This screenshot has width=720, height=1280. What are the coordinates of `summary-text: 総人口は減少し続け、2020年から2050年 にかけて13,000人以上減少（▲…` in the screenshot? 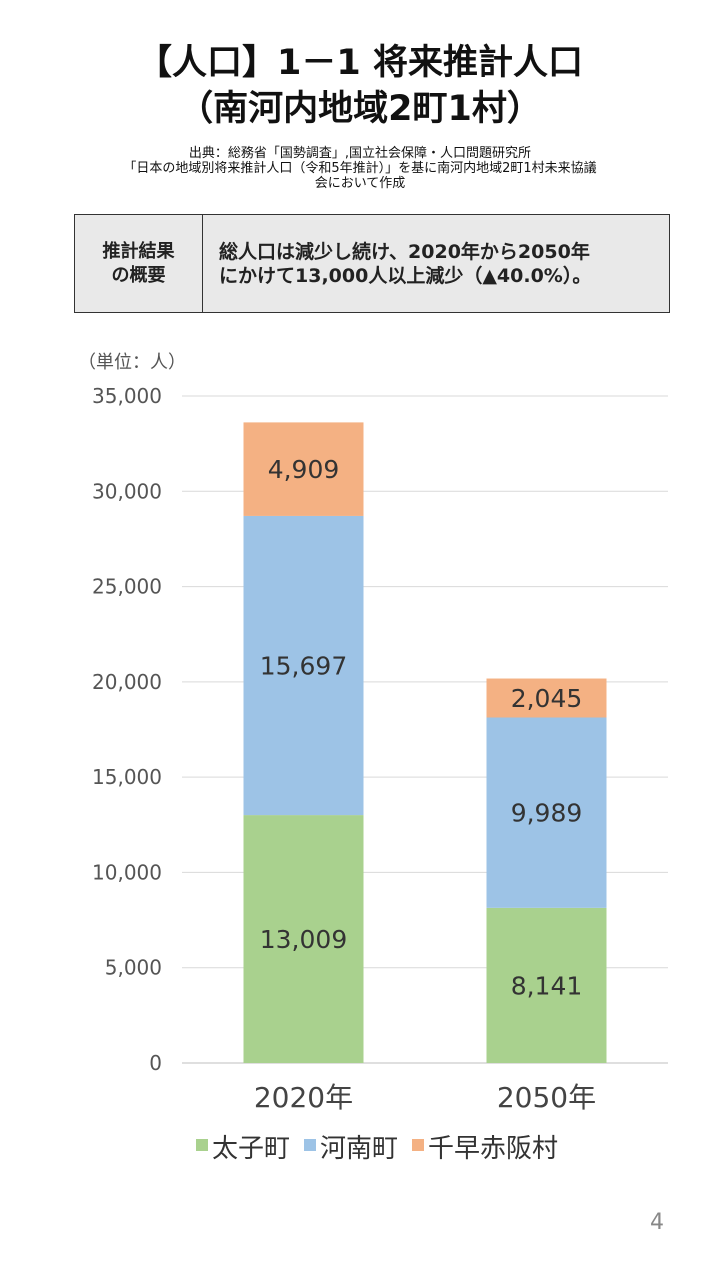 It's located at (405, 263).